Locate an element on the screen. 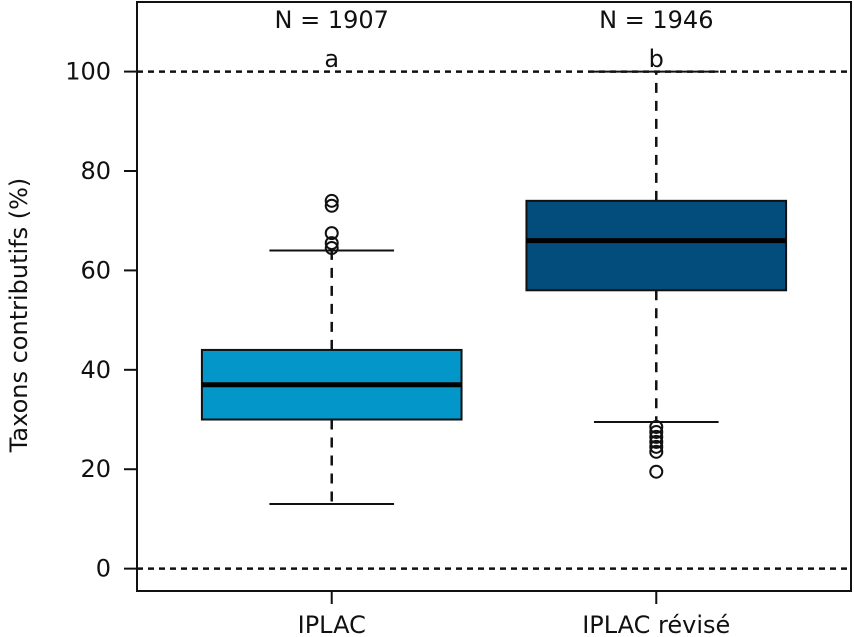 Image resolution: width=854 pixels, height=637 pixels. annotations: N = 1907 a N = 1946 b is located at coordinates (494, 39).